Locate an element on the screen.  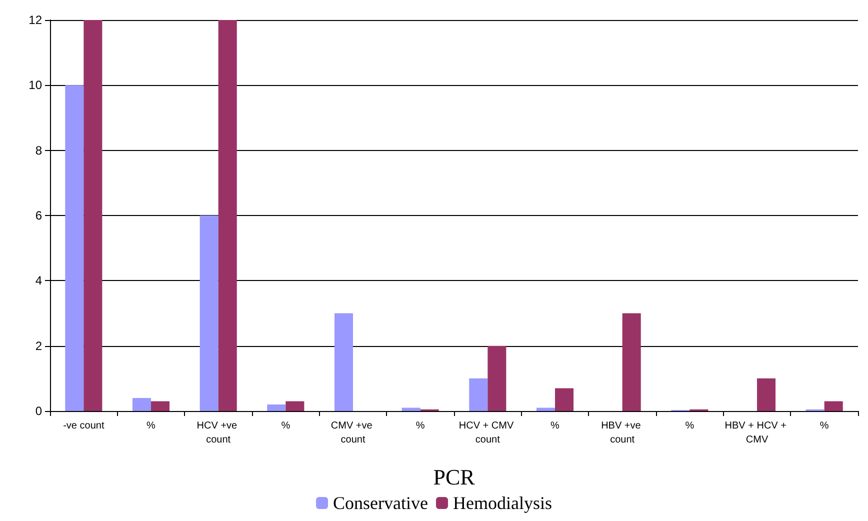
x-tick-label: CMV +ve count is located at coordinates (353, 433).